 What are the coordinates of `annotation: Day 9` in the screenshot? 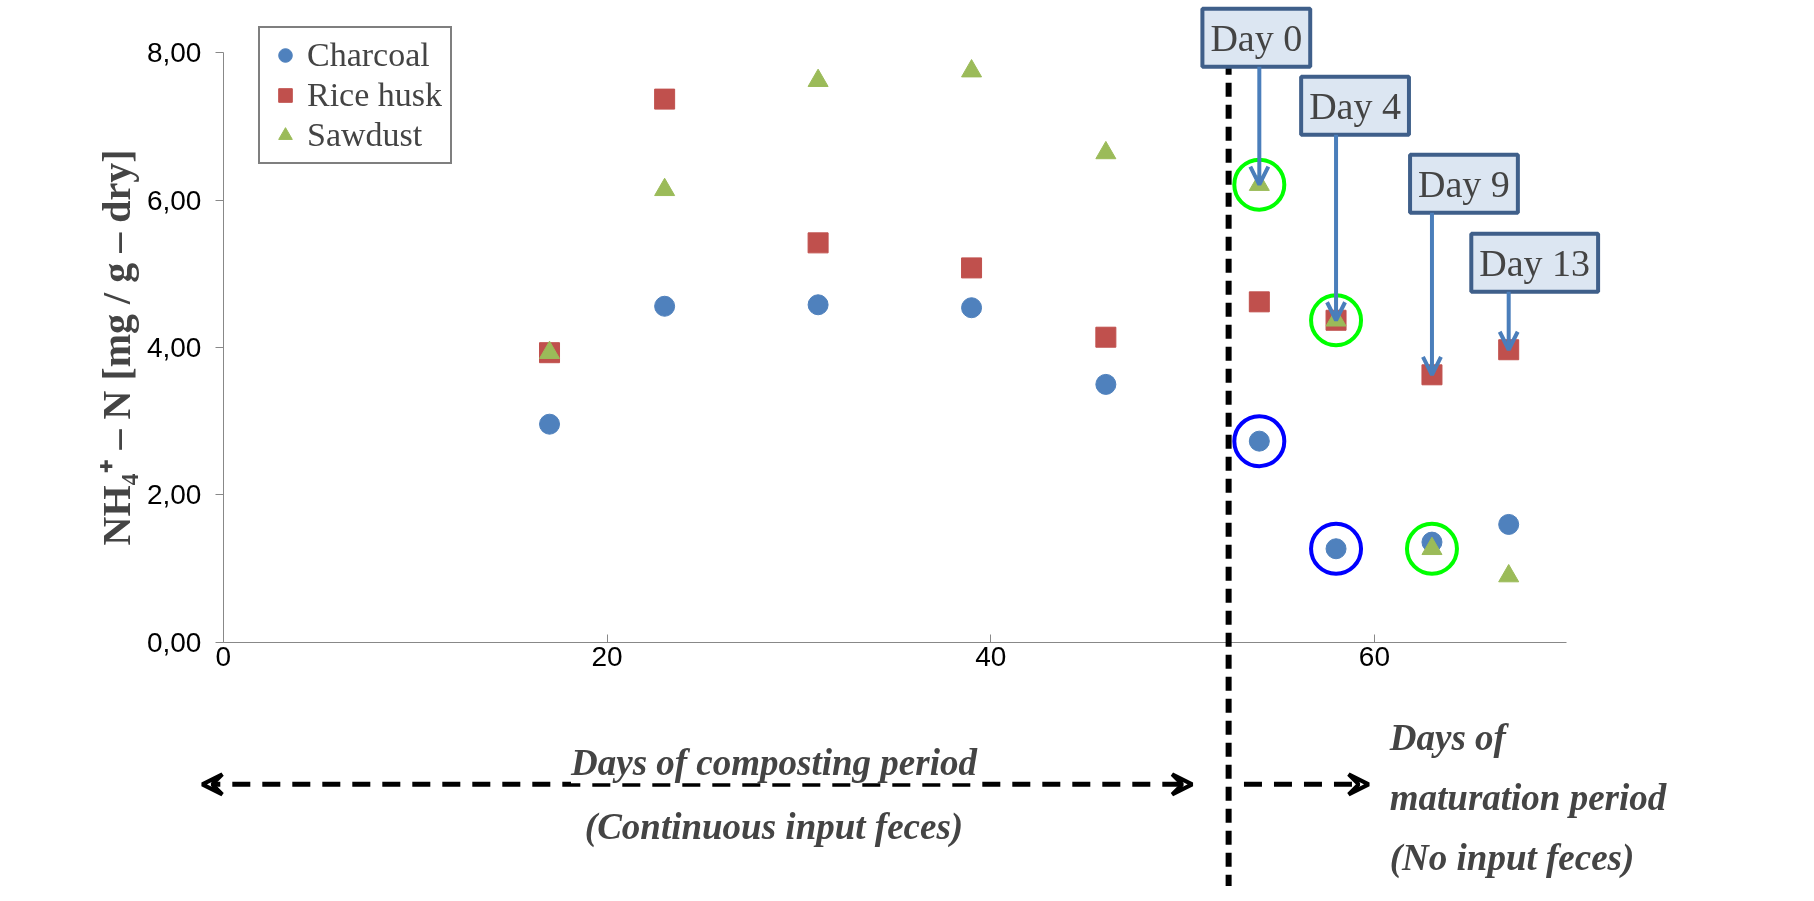 It's located at (1464, 183).